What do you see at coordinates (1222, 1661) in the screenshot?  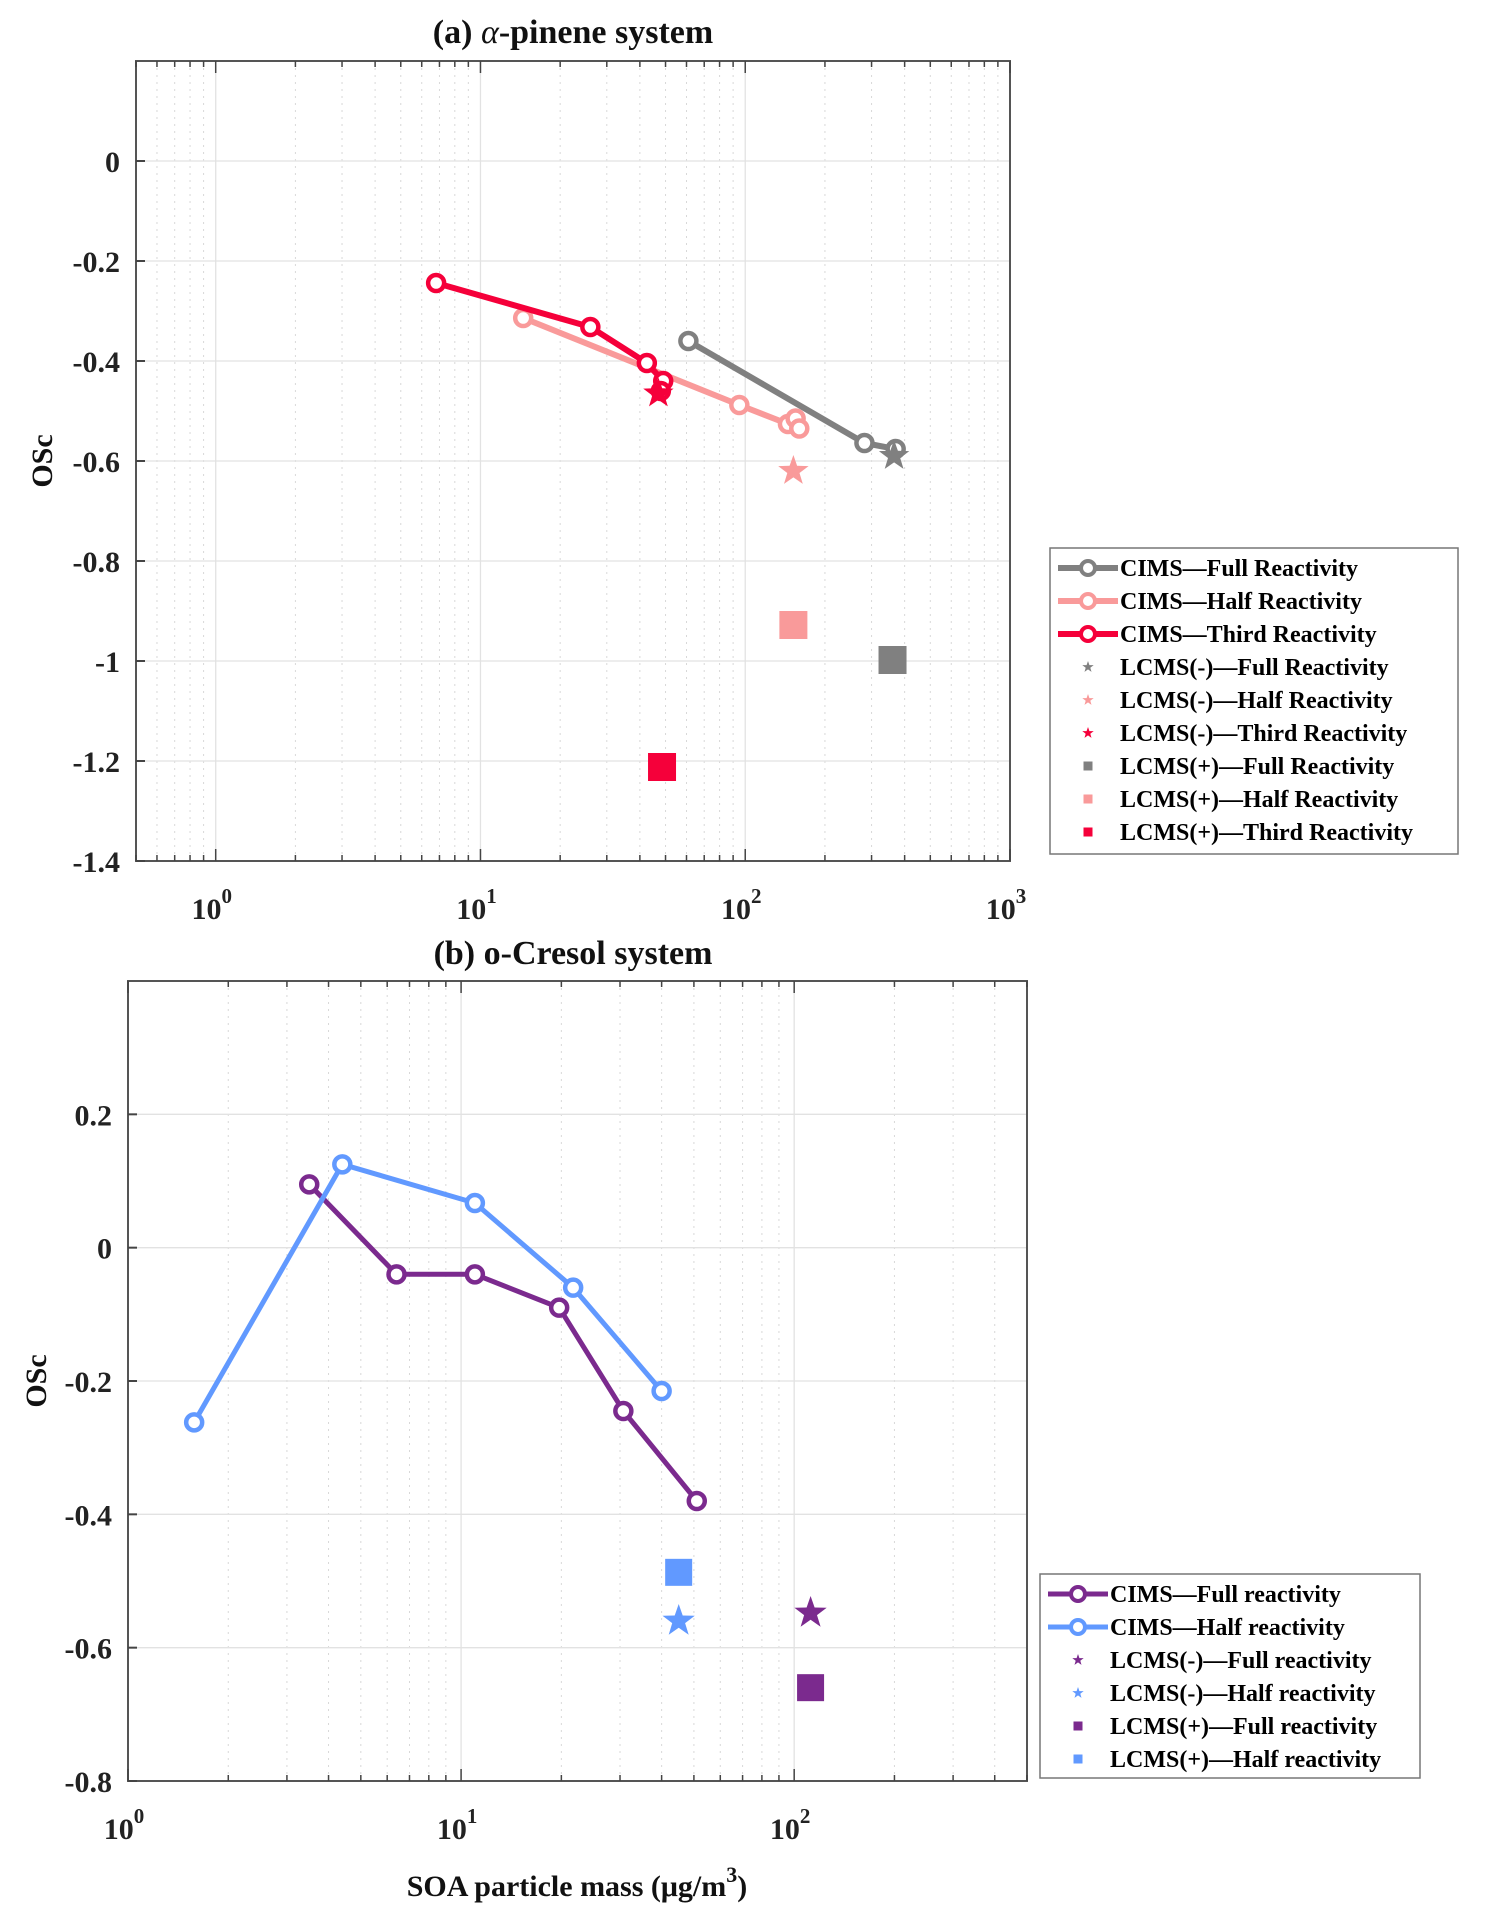 I see `legend-item: LCMS(-)—Full reactivity` at bounding box center [1222, 1661].